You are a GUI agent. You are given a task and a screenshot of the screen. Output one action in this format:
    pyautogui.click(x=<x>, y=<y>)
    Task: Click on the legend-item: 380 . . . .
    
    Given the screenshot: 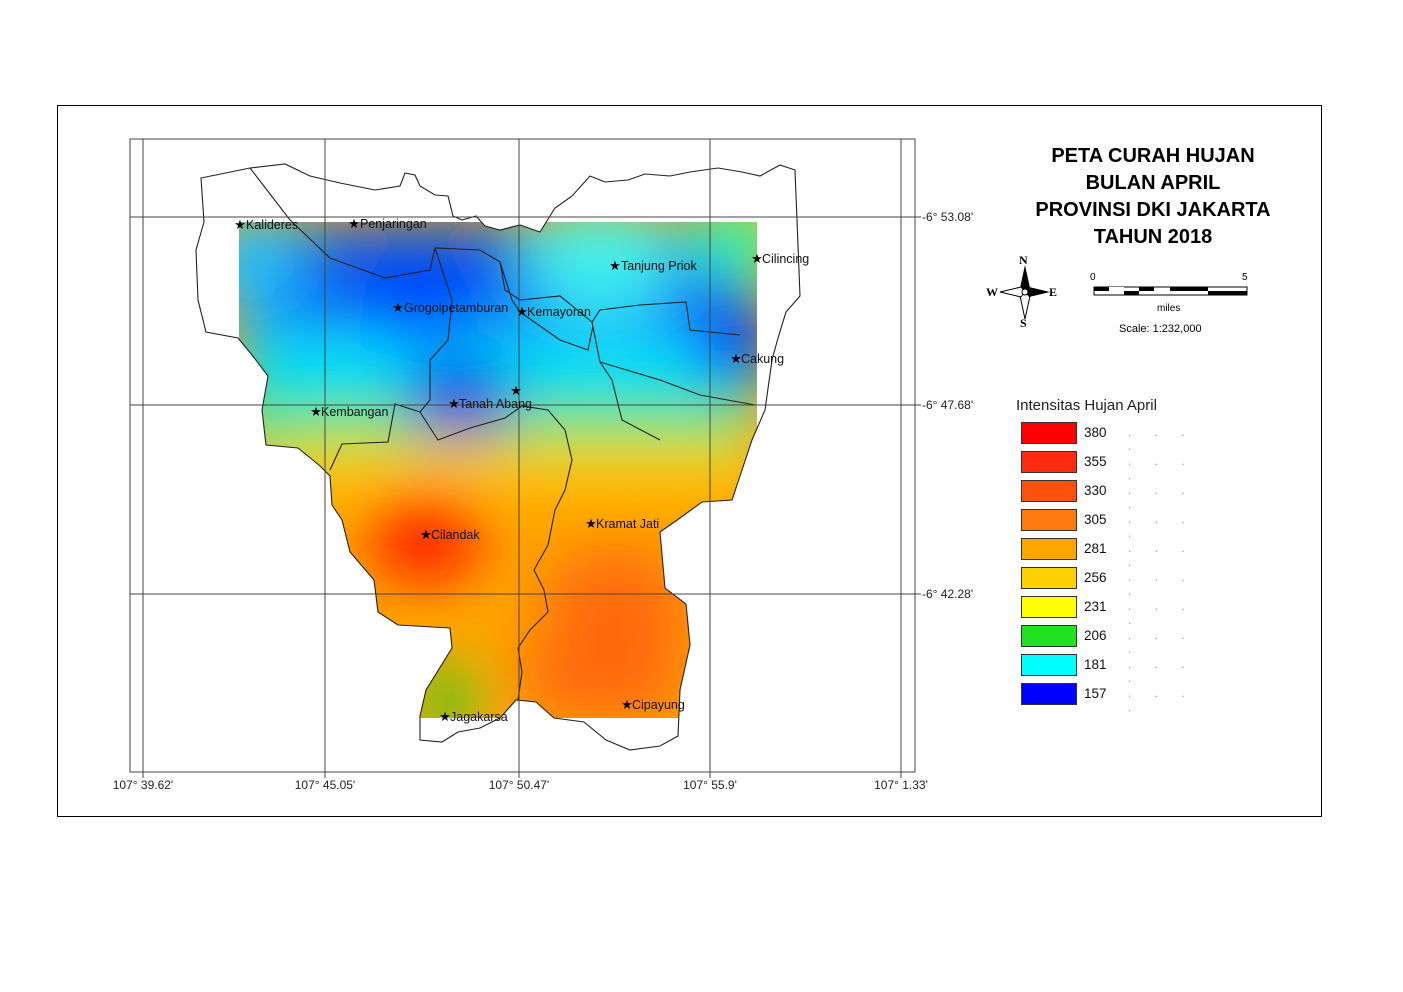 What is the action you would take?
    pyautogui.click(x=1116, y=437)
    